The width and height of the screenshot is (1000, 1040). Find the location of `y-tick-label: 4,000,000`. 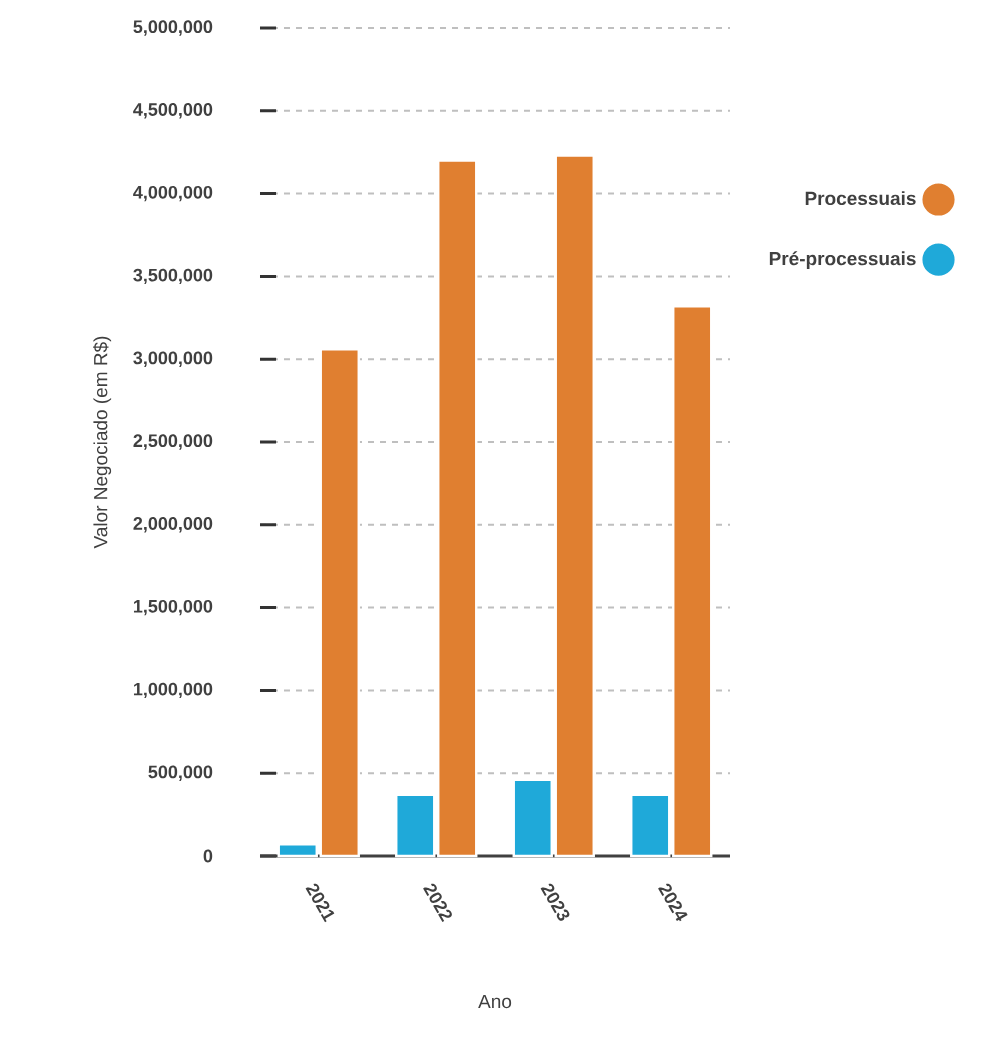

y-tick-label: 4,000,000 is located at coordinates (173, 193).